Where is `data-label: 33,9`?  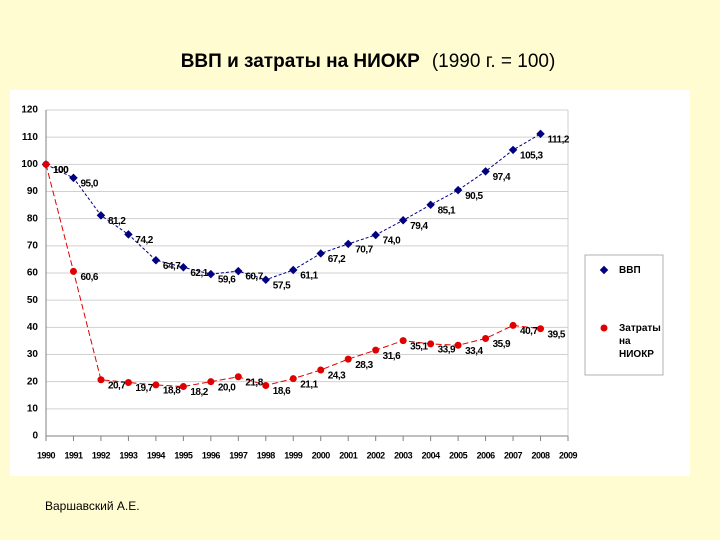
data-label: 33,9 is located at coordinates (447, 350).